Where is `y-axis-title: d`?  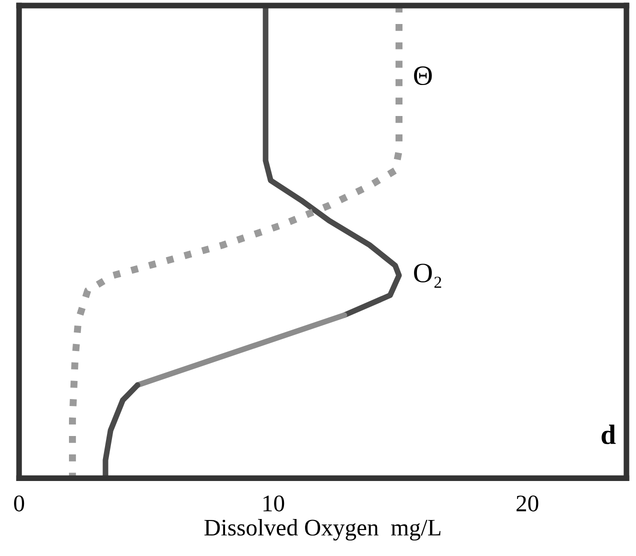 y-axis-title: d is located at coordinates (609, 434).